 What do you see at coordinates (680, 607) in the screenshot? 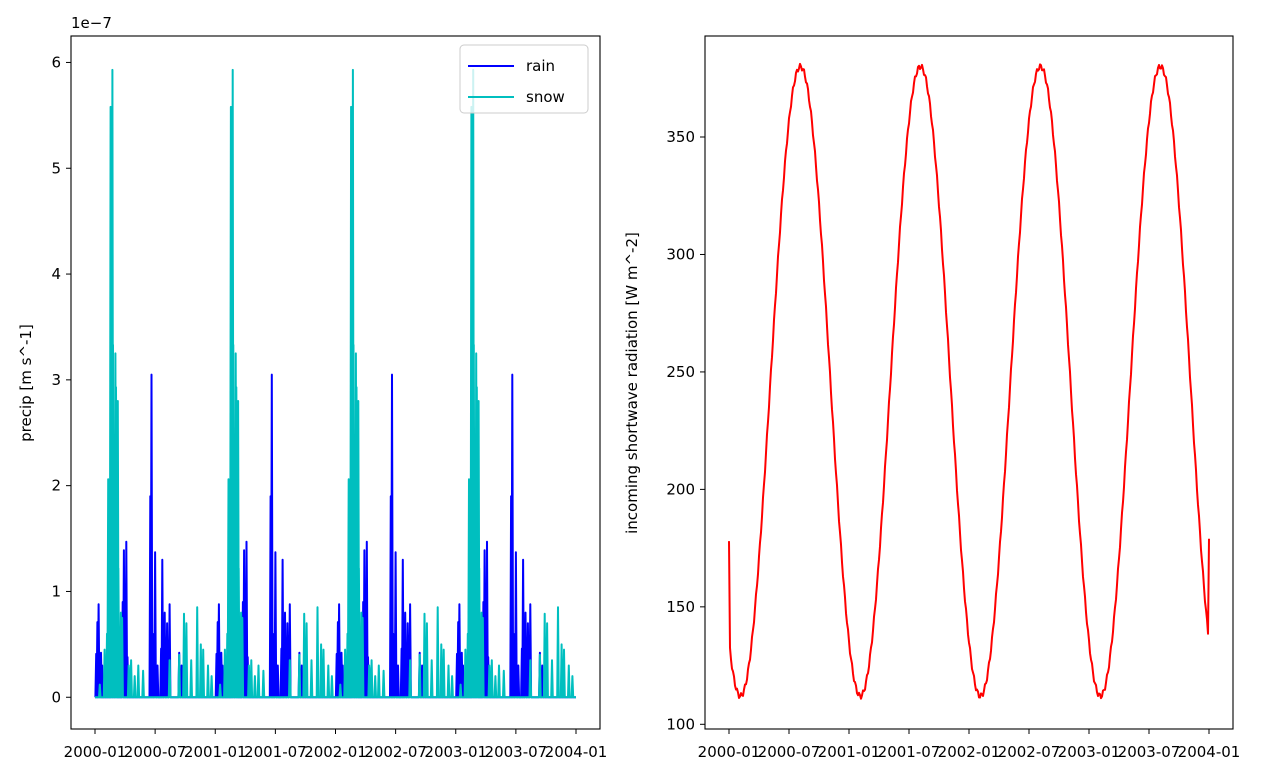
I see `radiation-ytick-label: 150` at bounding box center [680, 607].